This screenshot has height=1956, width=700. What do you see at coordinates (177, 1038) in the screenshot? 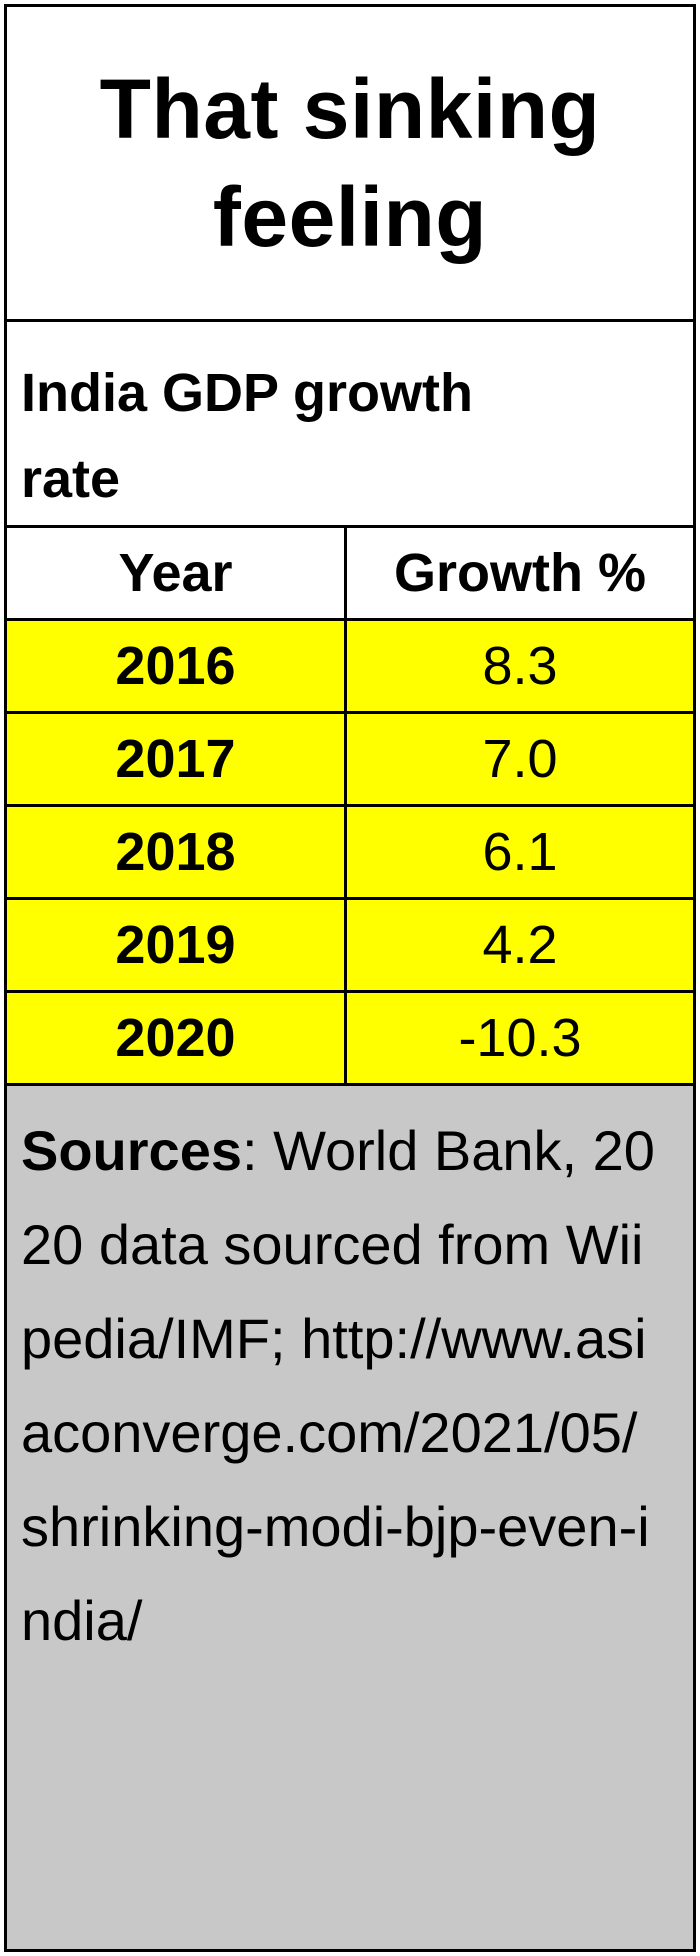
I see `year-cell: 2020` at bounding box center [177, 1038].